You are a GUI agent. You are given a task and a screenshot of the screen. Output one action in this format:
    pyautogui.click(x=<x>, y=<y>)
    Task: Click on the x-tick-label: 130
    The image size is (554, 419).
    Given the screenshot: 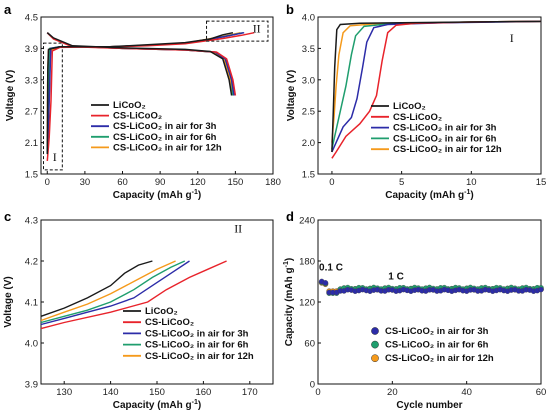 What is the action you would take?
    pyautogui.click(x=64, y=392)
    